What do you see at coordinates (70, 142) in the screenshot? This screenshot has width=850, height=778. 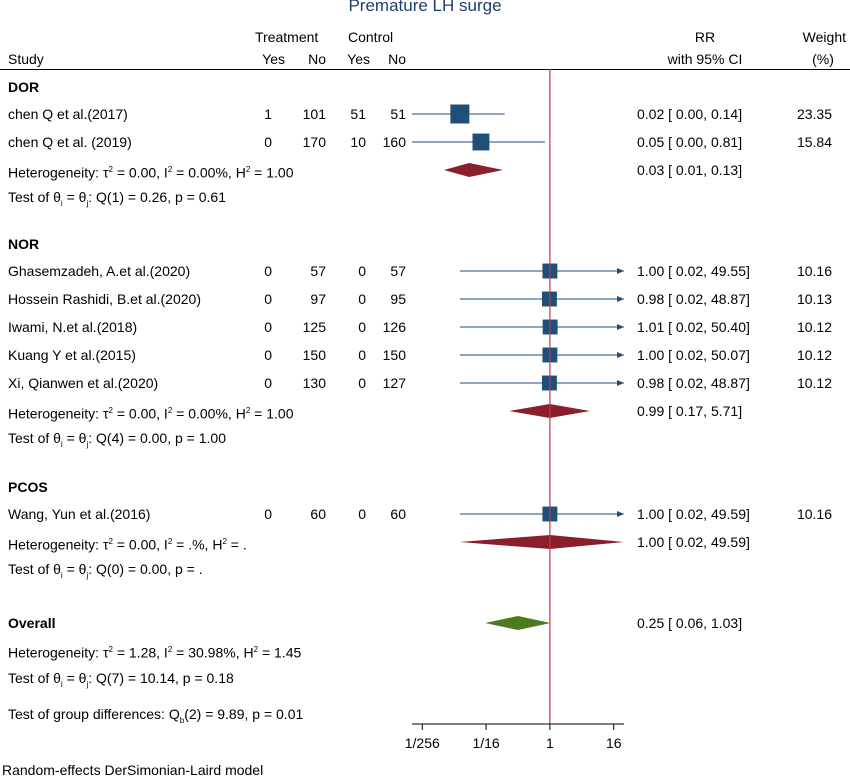 I see `study-name: chen Q et al. (2019)` at bounding box center [70, 142].